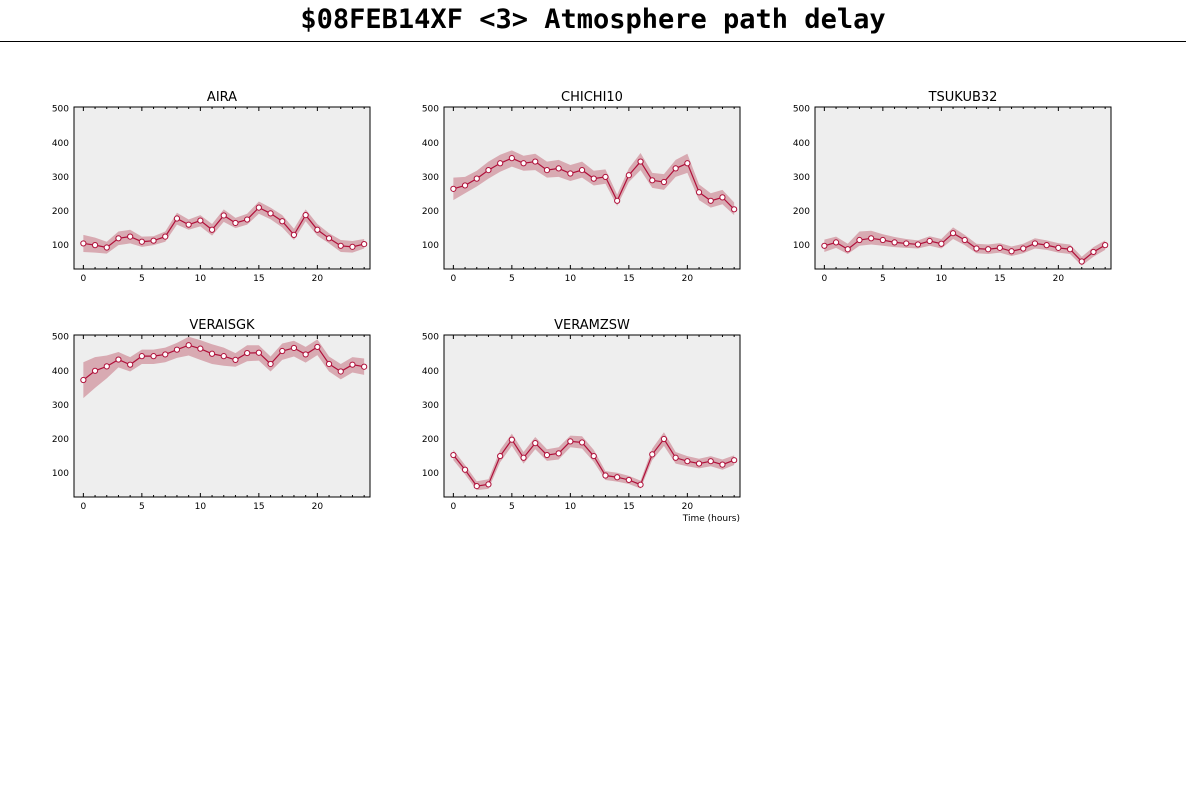  What do you see at coordinates (952, 187) in the screenshot?
I see `chart-panel: 0 5 10 15 20 100 200 300 400 500 TSUKUB32` at bounding box center [952, 187].